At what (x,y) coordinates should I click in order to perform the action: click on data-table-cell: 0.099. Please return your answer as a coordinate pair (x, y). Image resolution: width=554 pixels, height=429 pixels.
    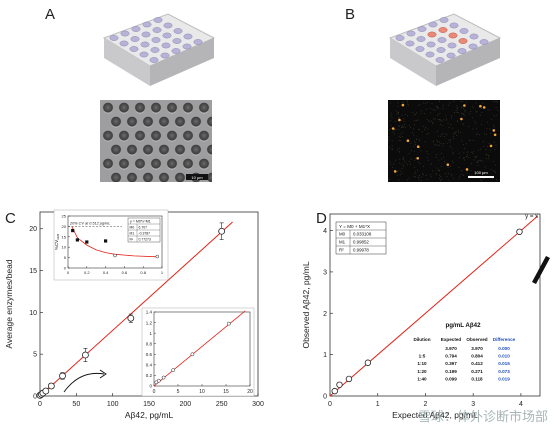
    Looking at the image, I should click on (451, 378).